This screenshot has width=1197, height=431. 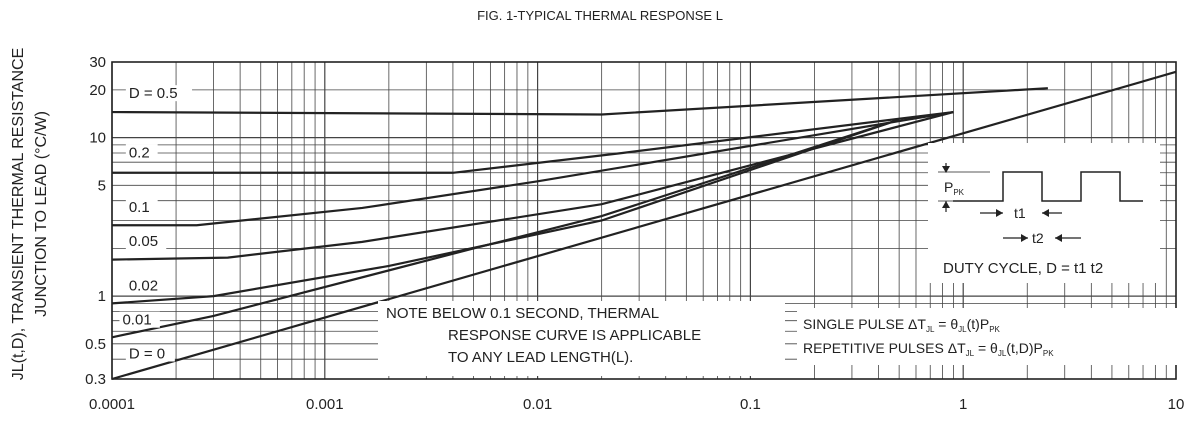 I want to click on y-axis-label-line2: JUNCTION TO LEAD (°C/W), so click(x=41, y=214).